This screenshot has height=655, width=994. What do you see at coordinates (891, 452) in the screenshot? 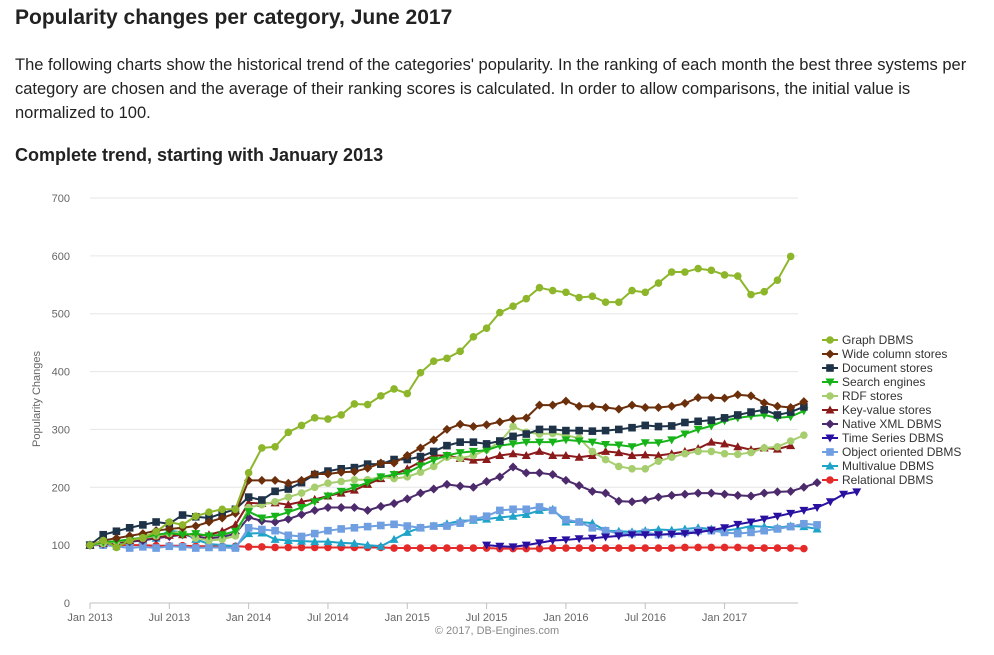
I see `legend-item: Object oriented DBMS` at bounding box center [891, 452].